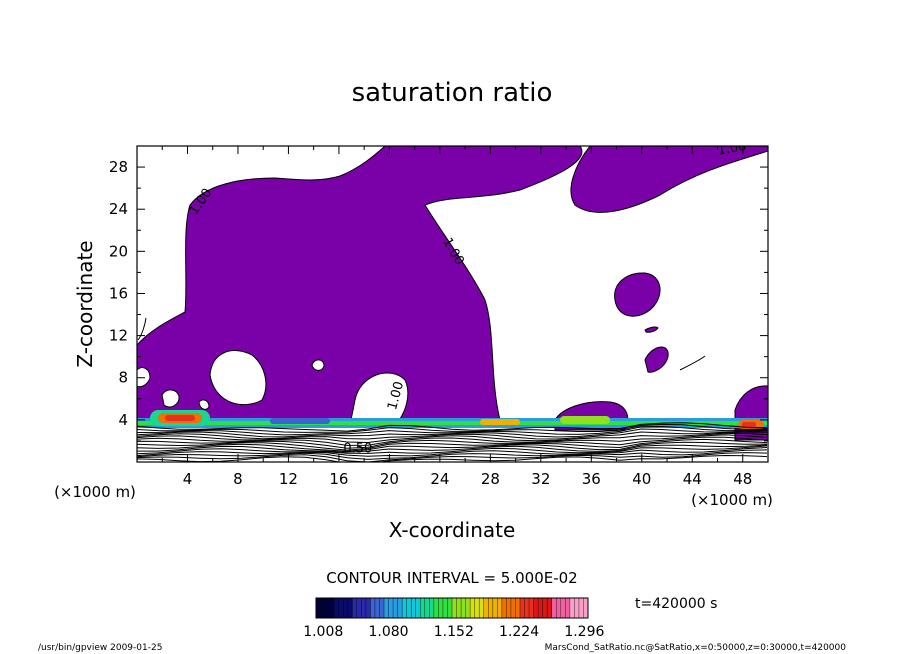  I want to click on x-tick-label: 4, so click(188, 479).